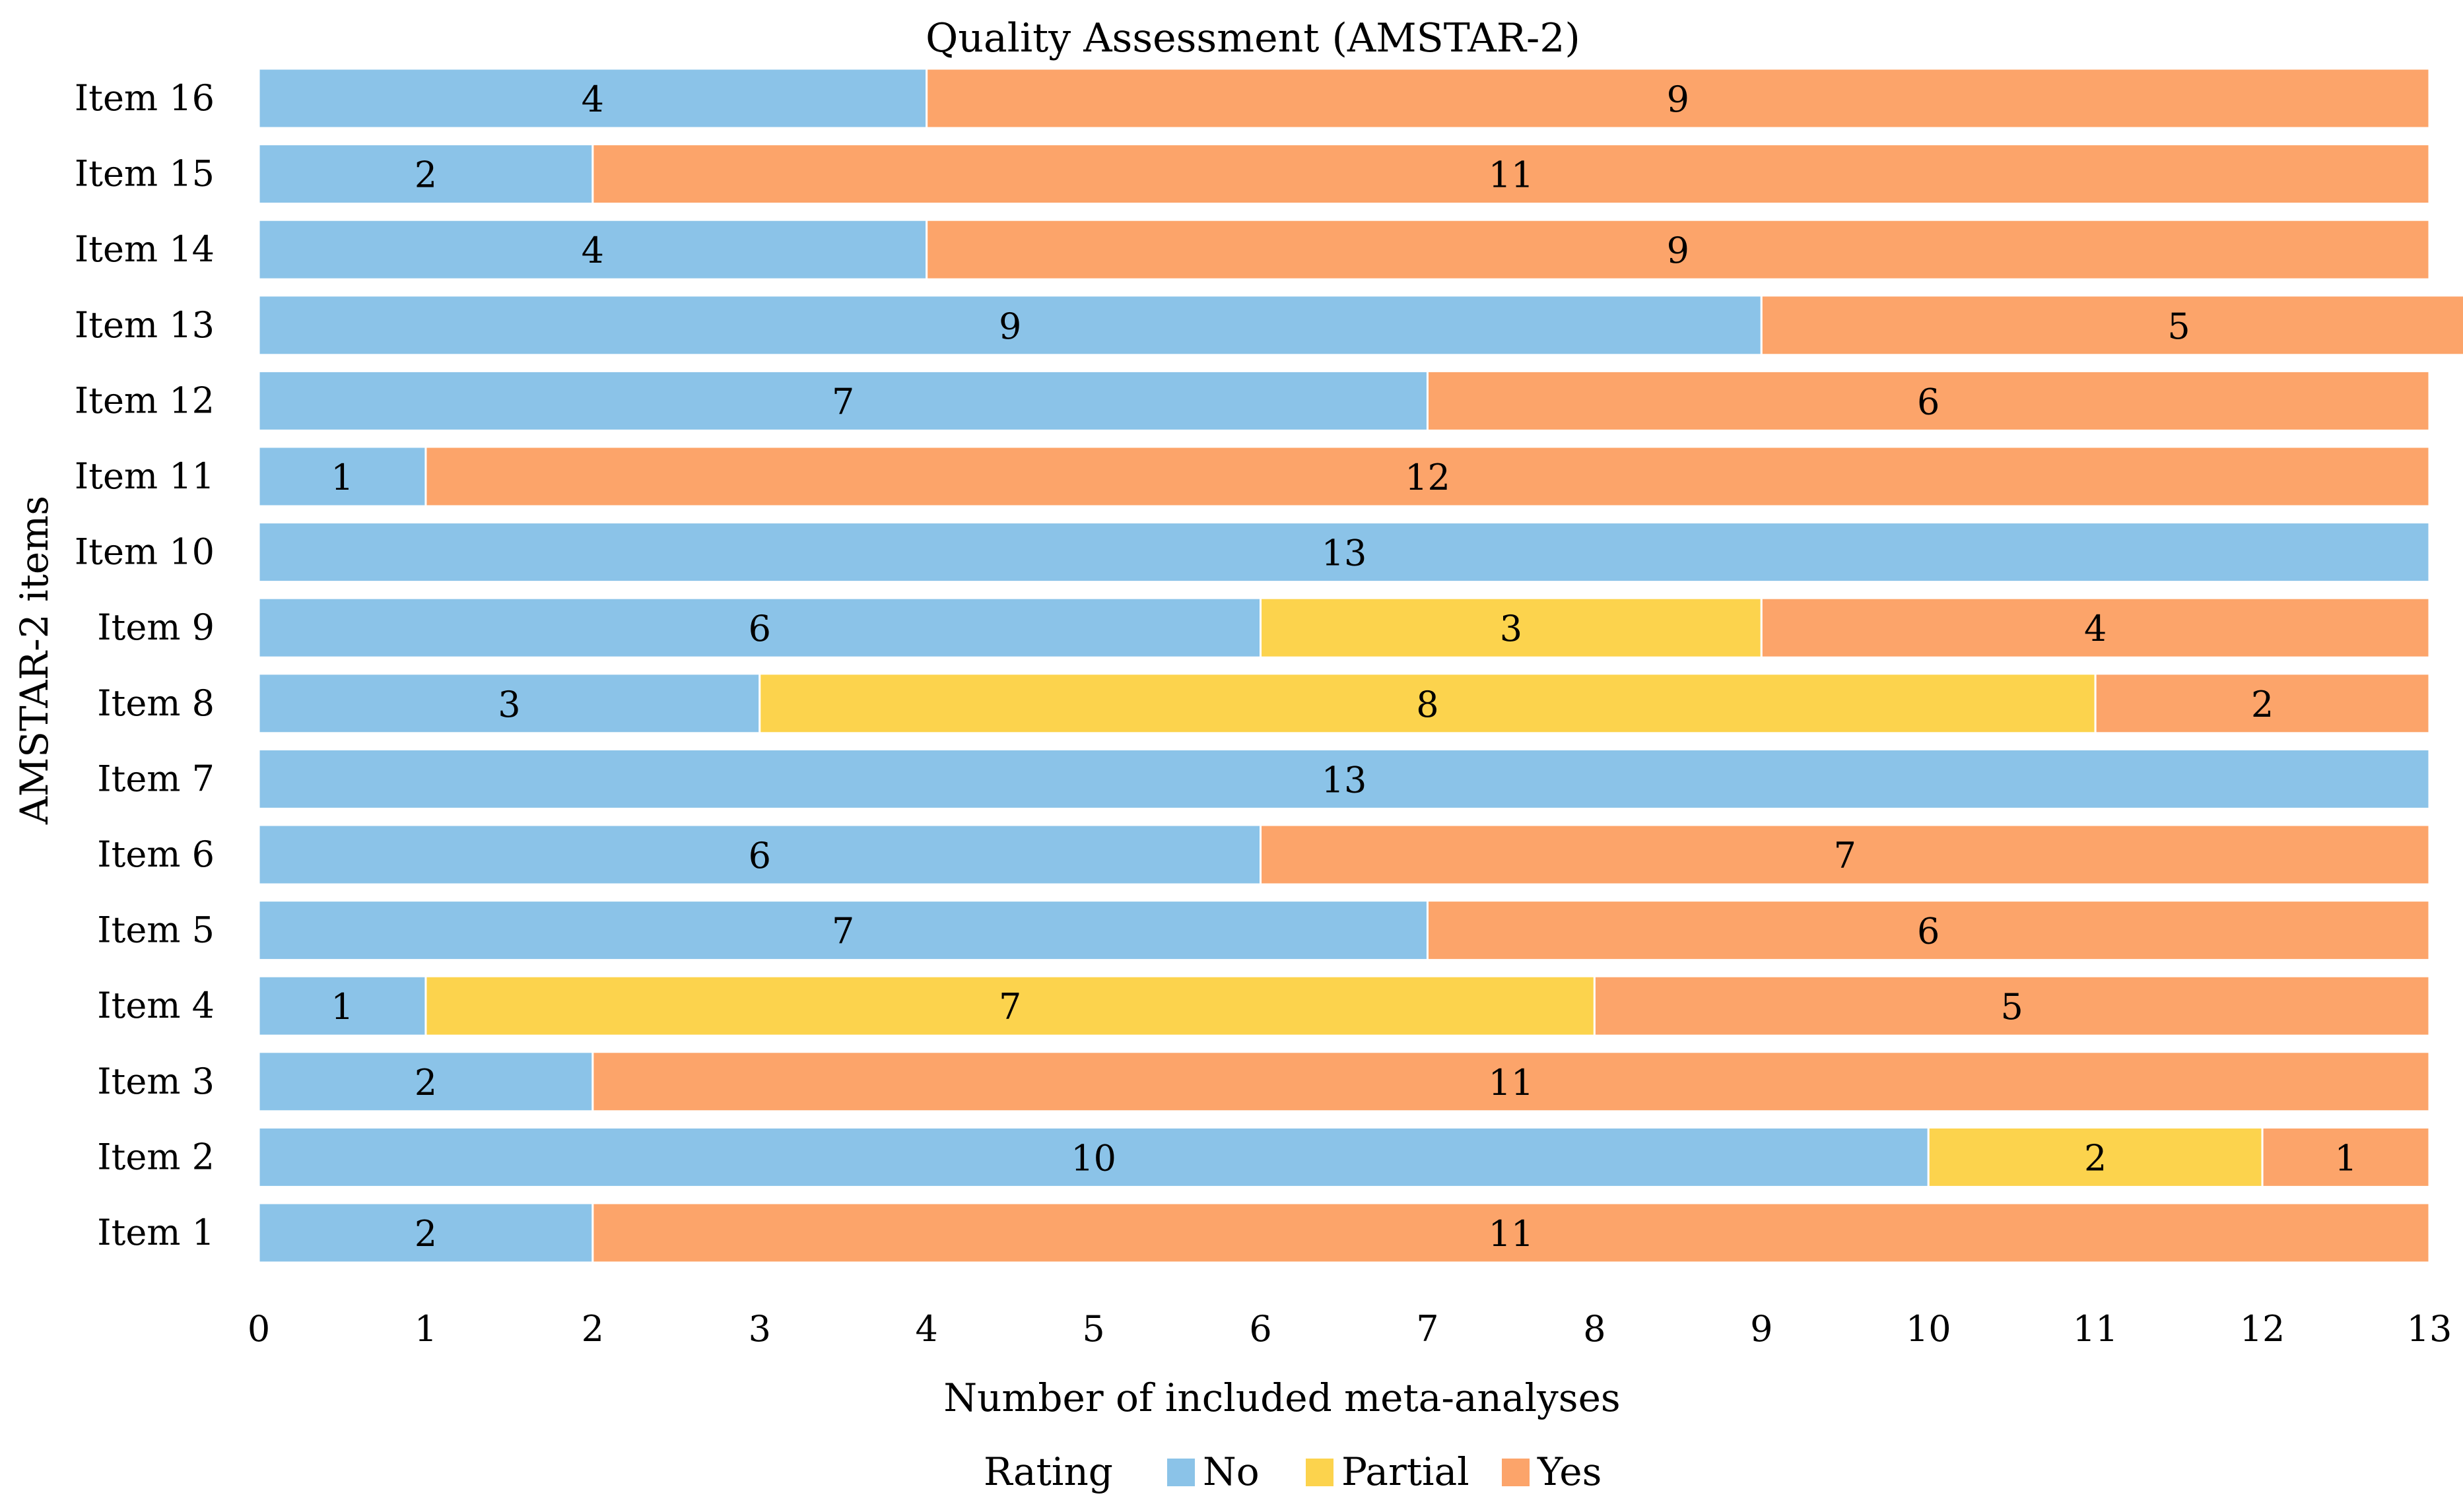 This screenshot has height=1512, width=2463. What do you see at coordinates (927, 1329) in the screenshot?
I see `x-tick-label: 4` at bounding box center [927, 1329].